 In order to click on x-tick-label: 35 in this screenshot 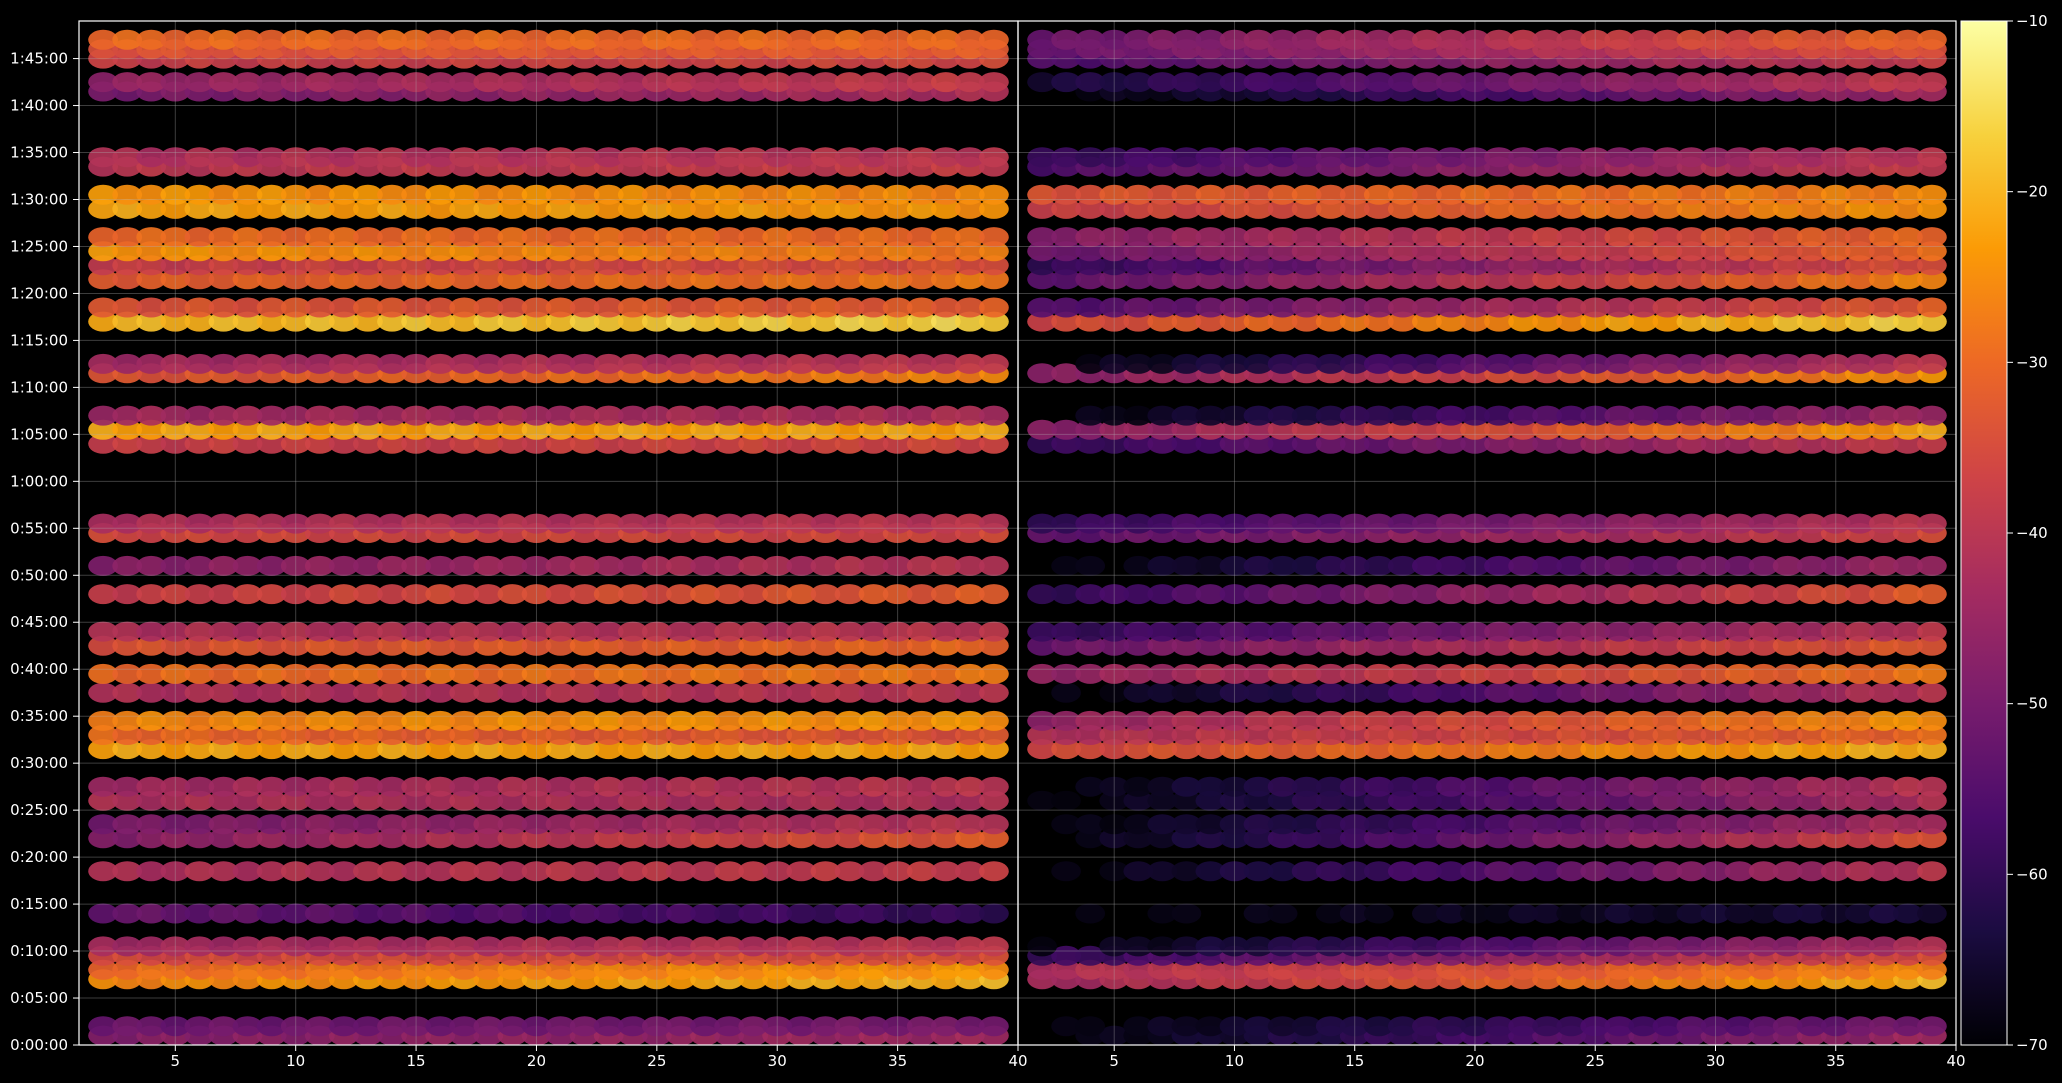, I will do `click(897, 1061)`.